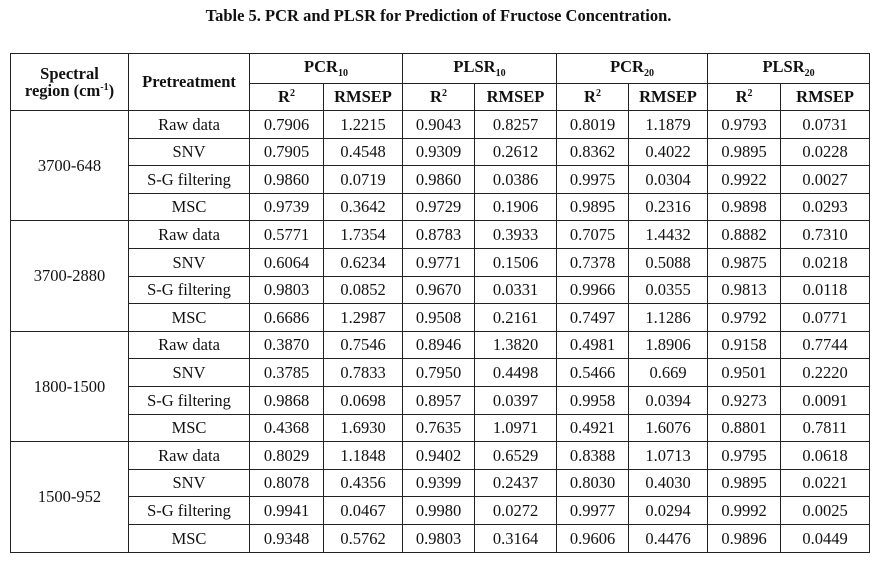 This screenshot has width=877, height=566. I want to click on r2-value-cell: 0.9399, so click(439, 483).